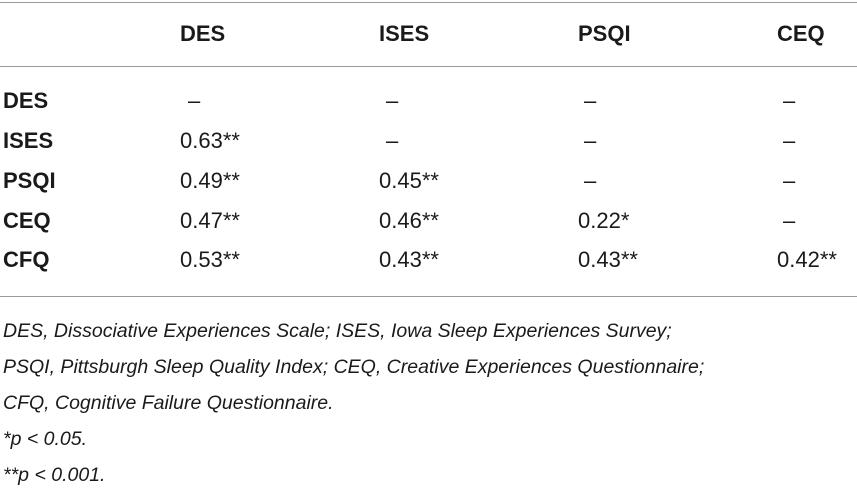 The height and width of the screenshot is (496, 857). What do you see at coordinates (28, 140) in the screenshot?
I see `row-label-ises: ISES` at bounding box center [28, 140].